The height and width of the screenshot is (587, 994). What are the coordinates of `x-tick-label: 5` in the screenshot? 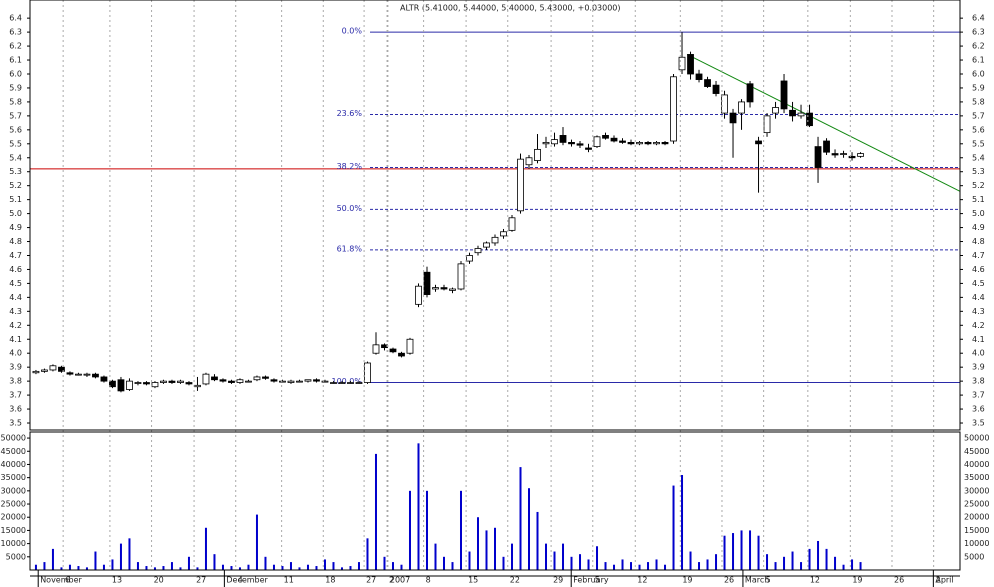 It's located at (768, 580).